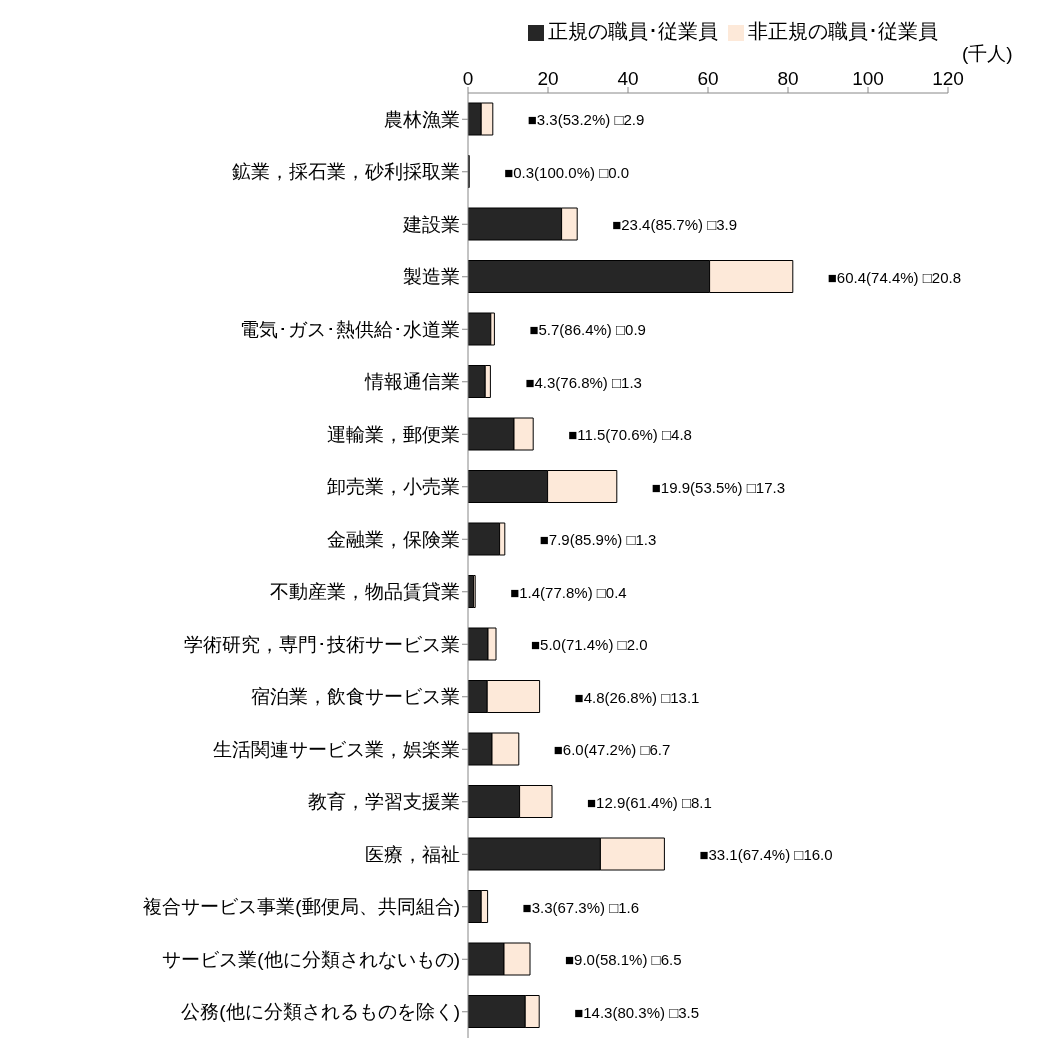 This screenshot has height=1059, width=1054. What do you see at coordinates (633, 31) in the screenshot?
I see `legend-label: 正規の職員･従業員` at bounding box center [633, 31].